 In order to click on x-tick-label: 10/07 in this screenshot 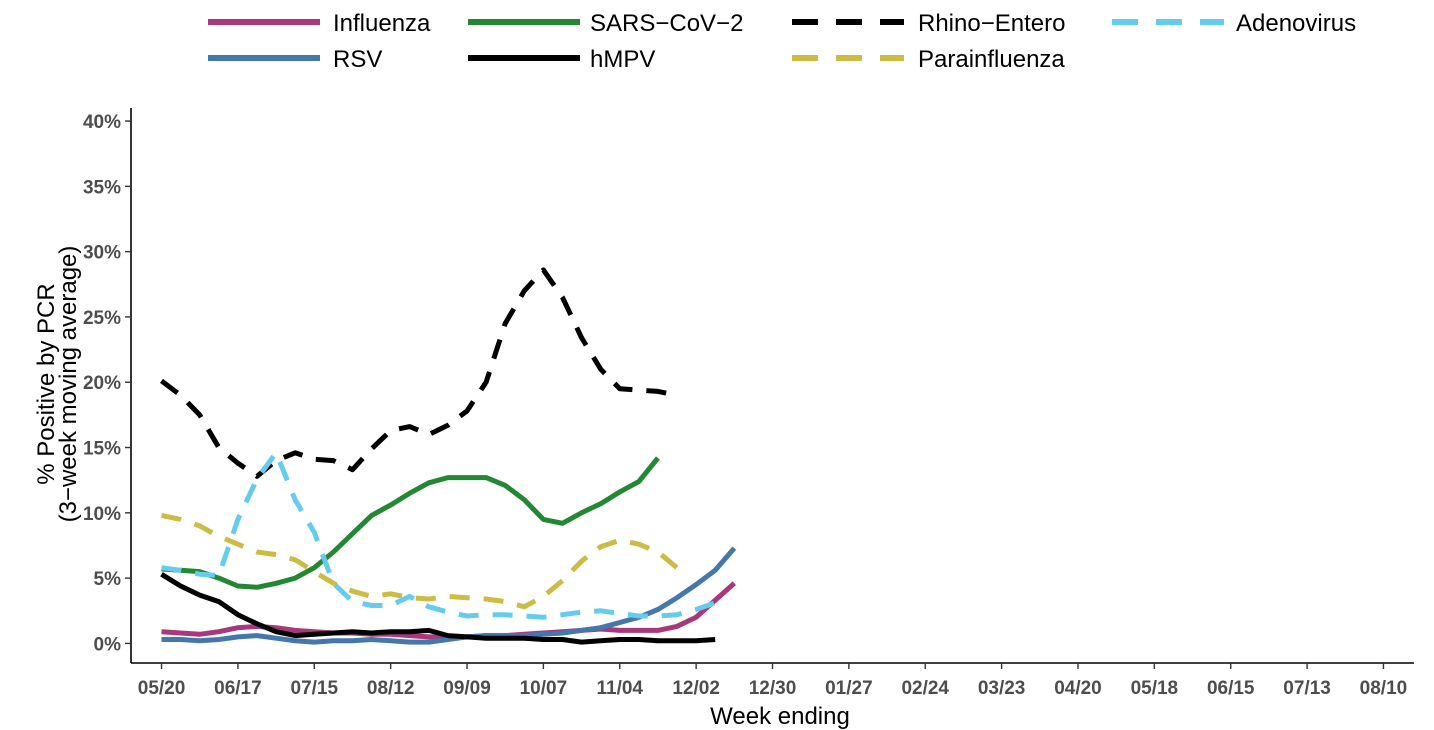, I will do `click(544, 688)`.